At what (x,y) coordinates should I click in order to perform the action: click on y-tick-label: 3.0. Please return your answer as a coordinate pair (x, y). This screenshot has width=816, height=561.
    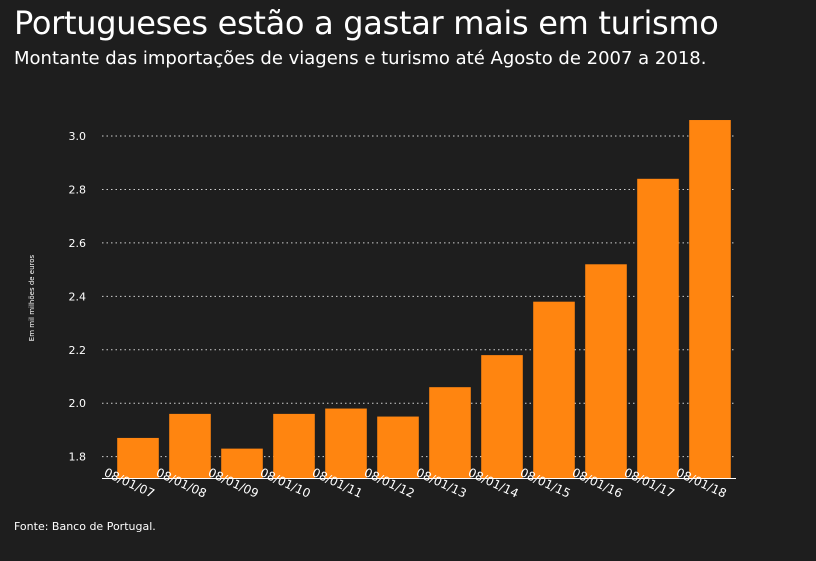
    Looking at the image, I should click on (78, 136).